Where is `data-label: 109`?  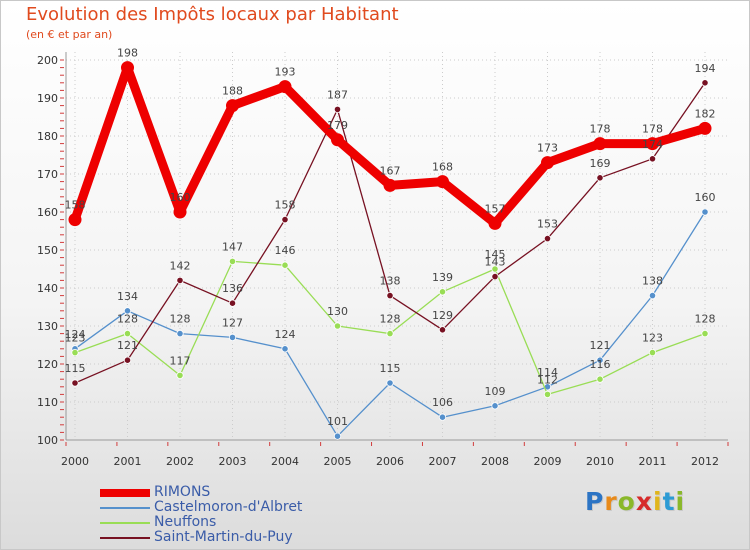 data-label: 109 is located at coordinates (495, 391).